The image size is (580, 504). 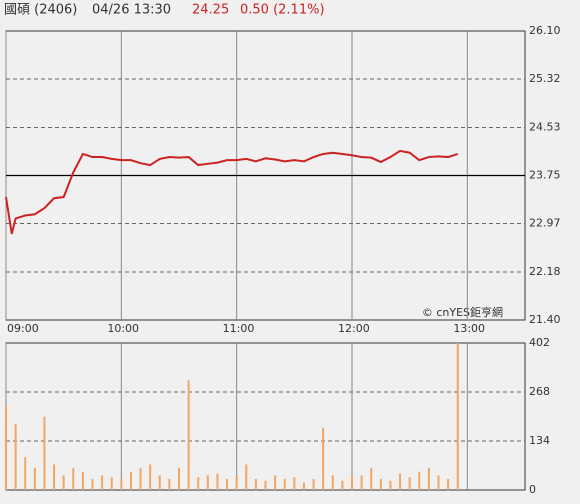 I want to click on change: 0.50 (2.11%), so click(x=282, y=10).